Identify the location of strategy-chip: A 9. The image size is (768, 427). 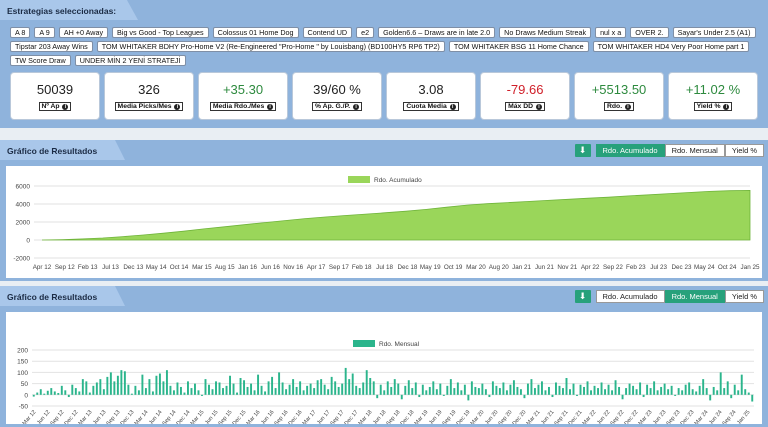
(44, 32).